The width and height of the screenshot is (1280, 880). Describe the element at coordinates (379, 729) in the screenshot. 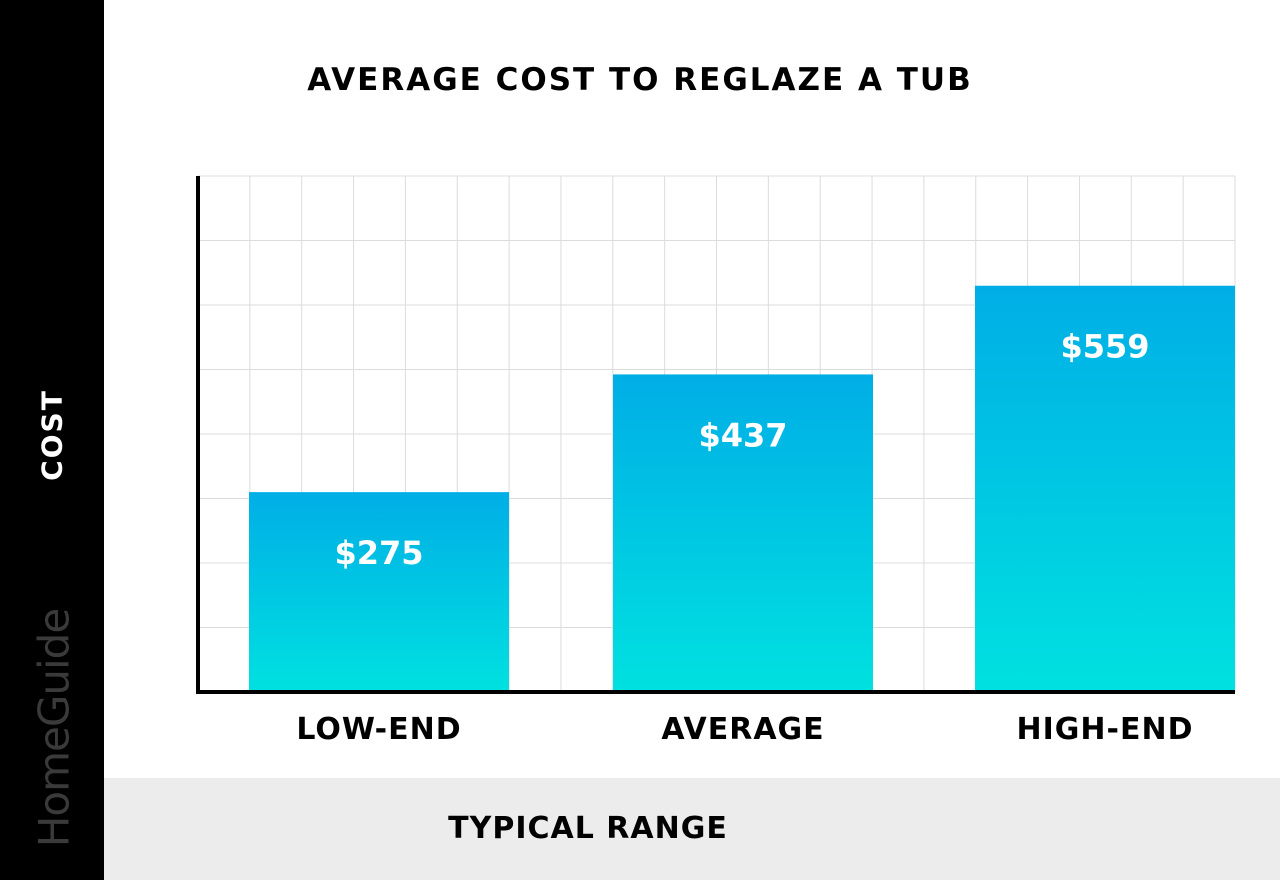

I see `category-label: LOW-END` at that location.